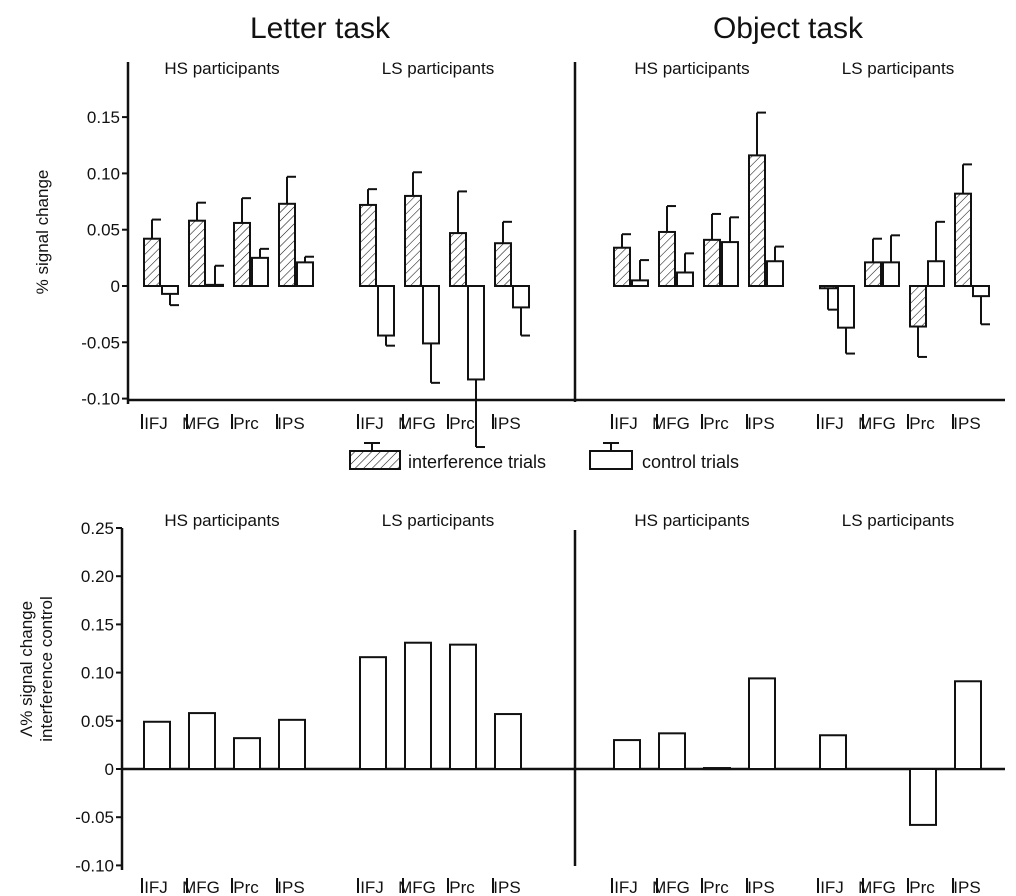 The image size is (1016, 896). I want to click on legend-interference-swatch, so click(375, 460).